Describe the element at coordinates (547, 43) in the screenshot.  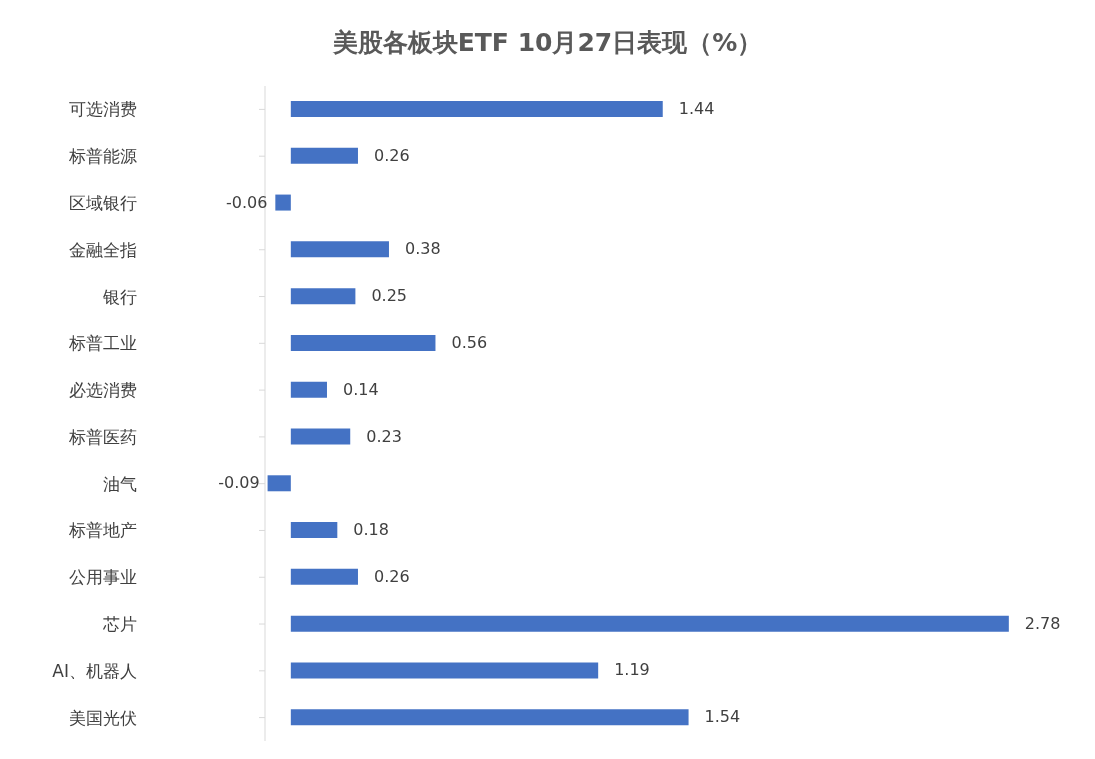
I see `chart-title: 美股各板块ETF 10月27日表现（%）` at that location.